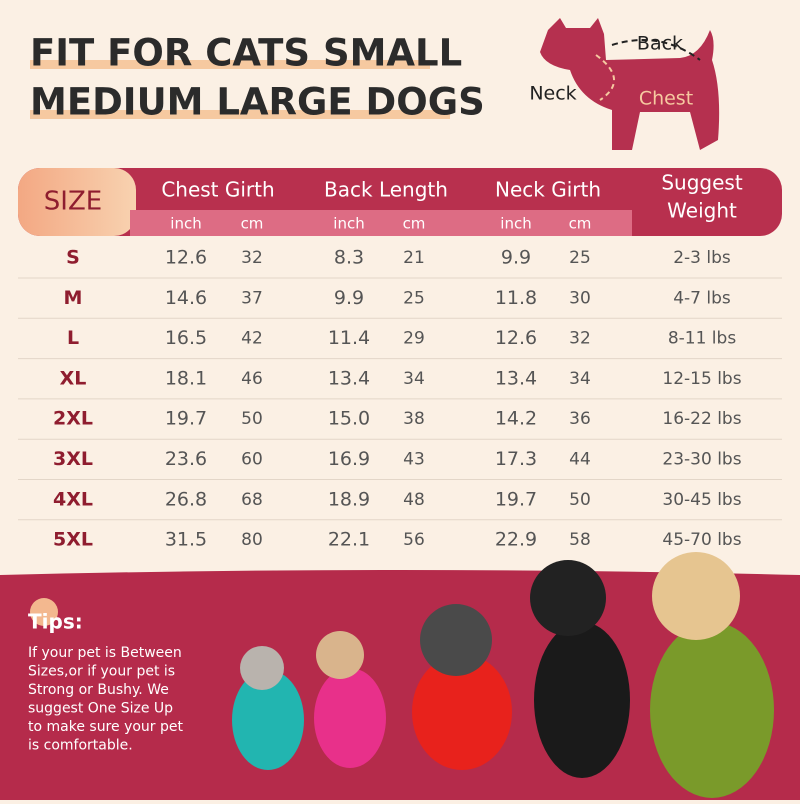 This screenshot has height=804, width=800. What do you see at coordinates (580, 460) in the screenshot?
I see `value-cell: 44` at bounding box center [580, 460].